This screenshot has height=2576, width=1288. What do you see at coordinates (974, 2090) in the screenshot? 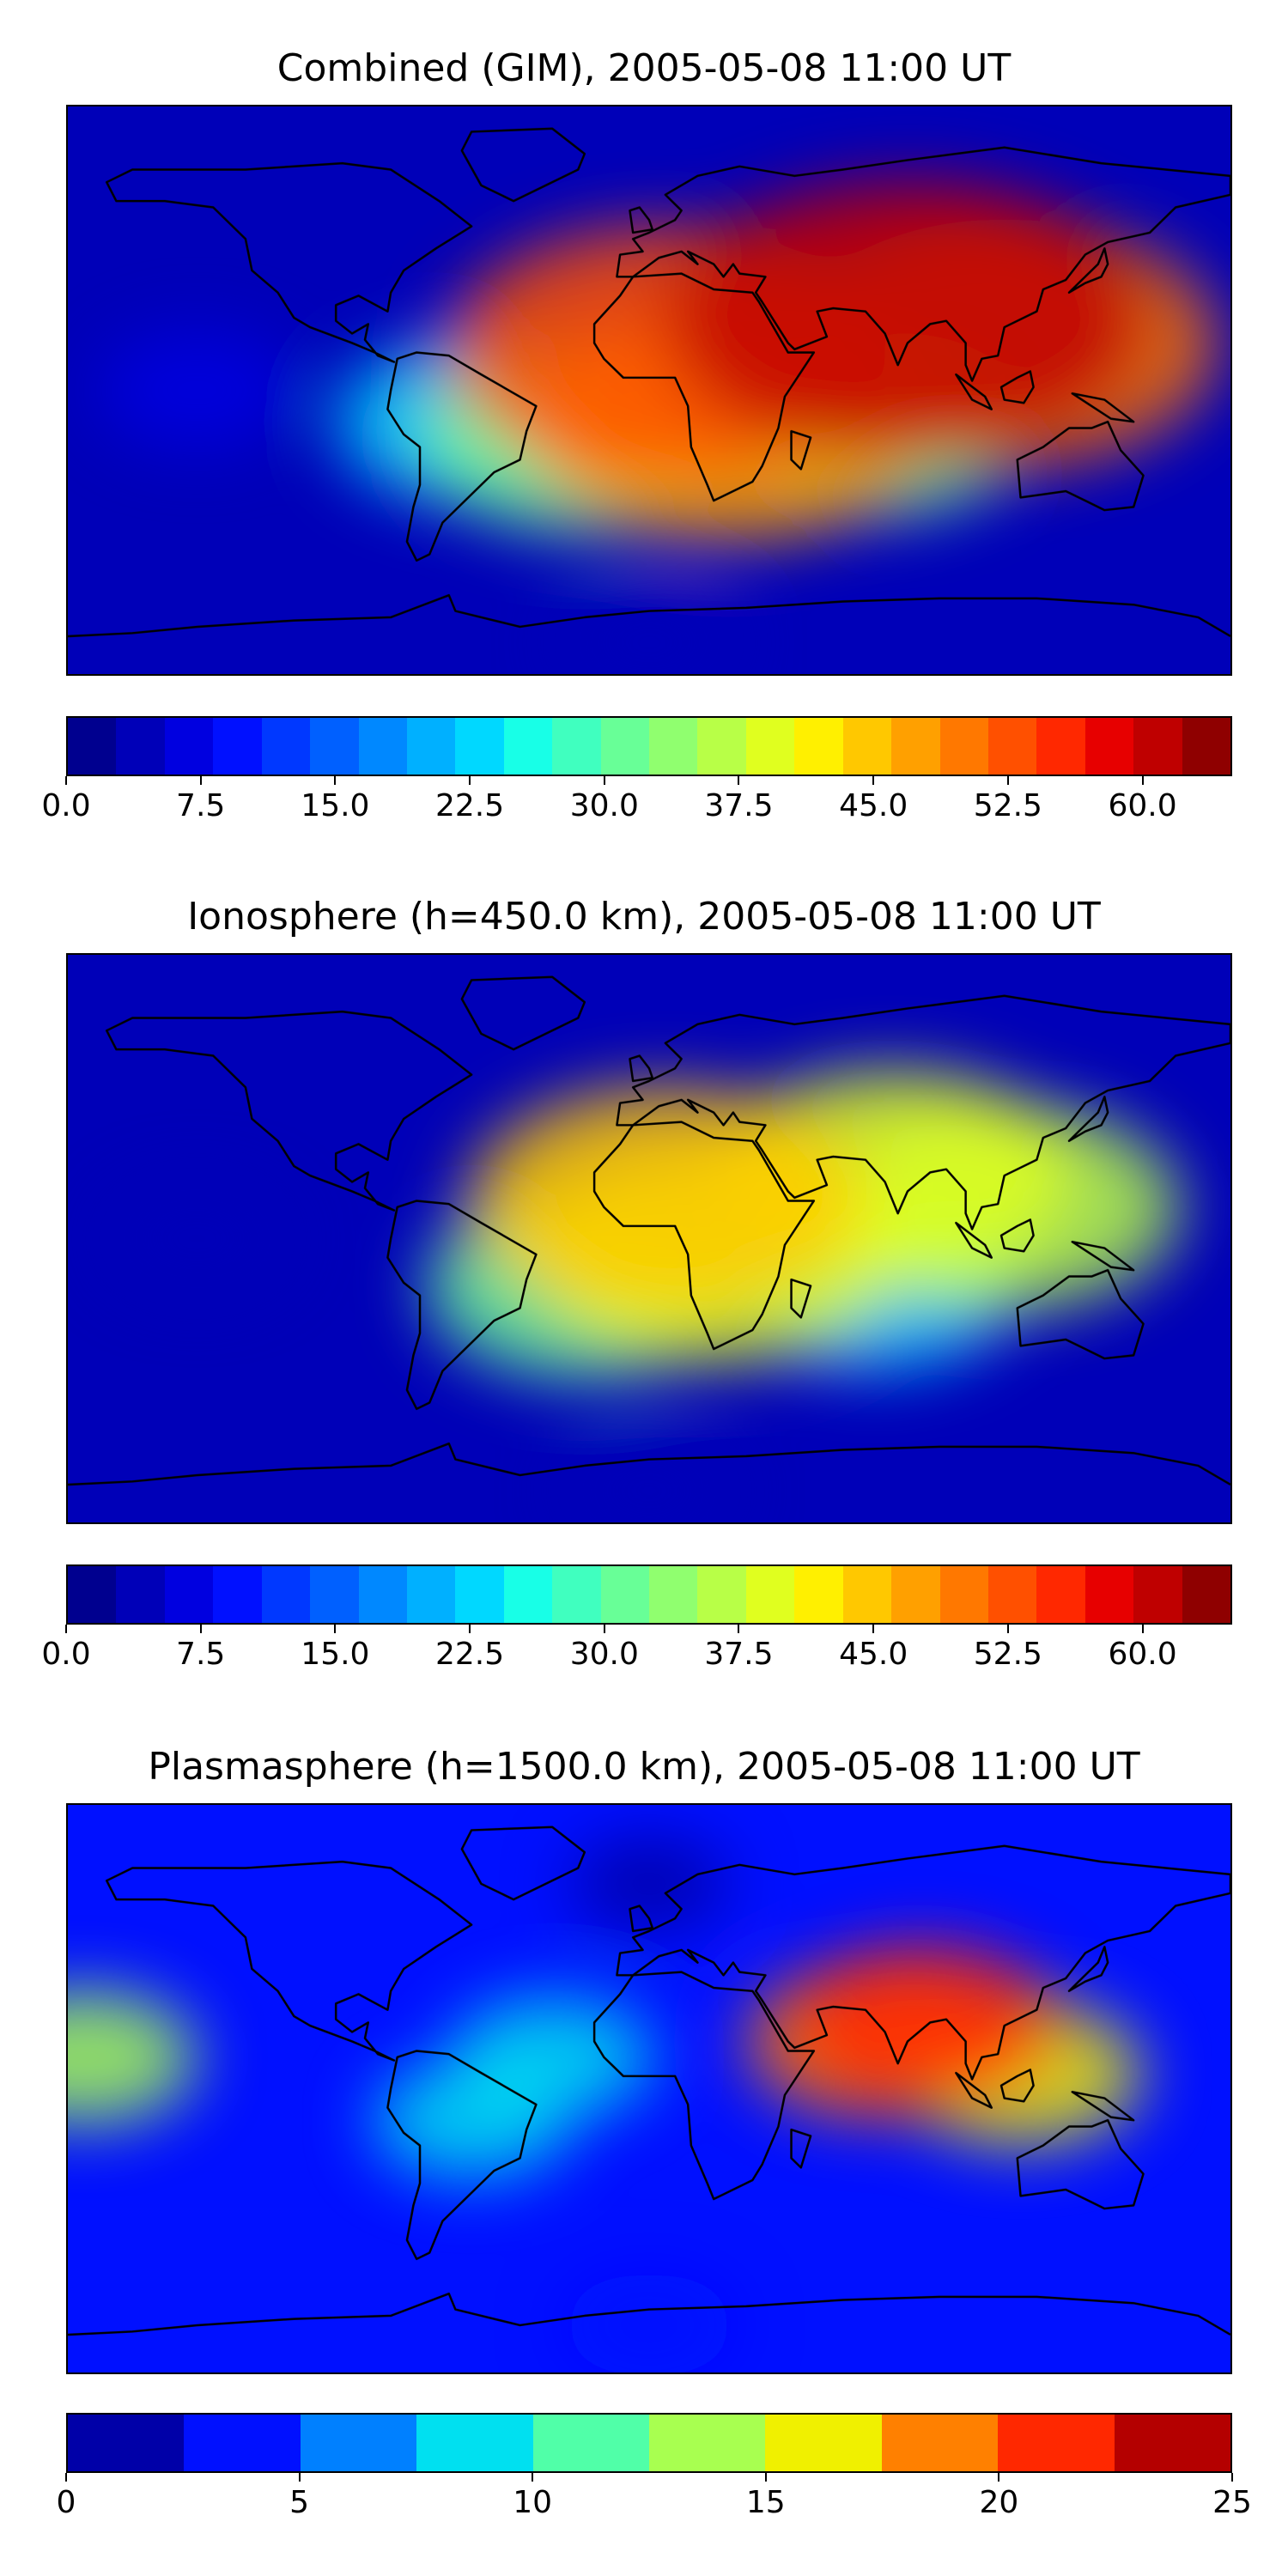
I see `coastline-sumatra` at bounding box center [974, 2090].